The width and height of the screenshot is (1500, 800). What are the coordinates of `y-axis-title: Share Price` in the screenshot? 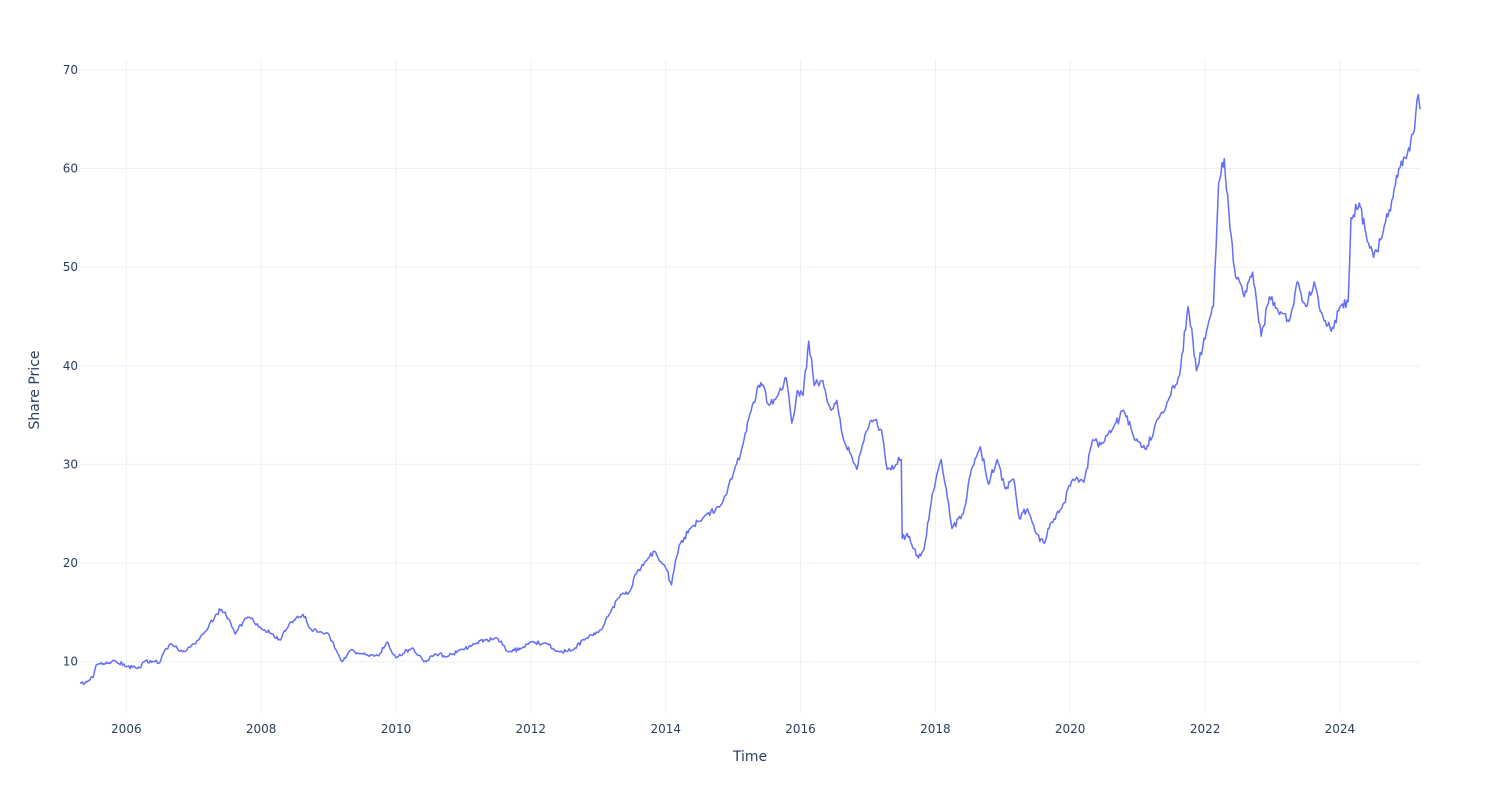 It's located at (35, 389).